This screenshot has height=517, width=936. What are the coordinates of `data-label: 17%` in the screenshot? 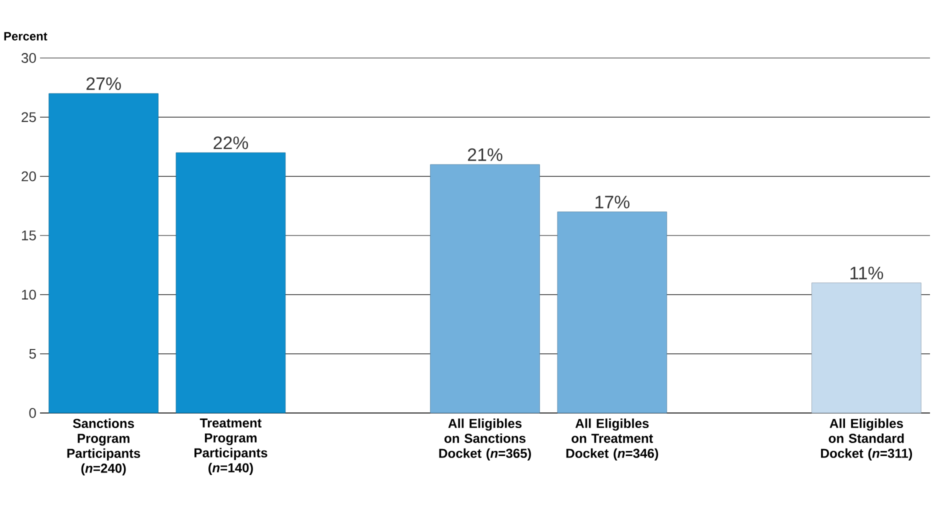 It's located at (613, 202).